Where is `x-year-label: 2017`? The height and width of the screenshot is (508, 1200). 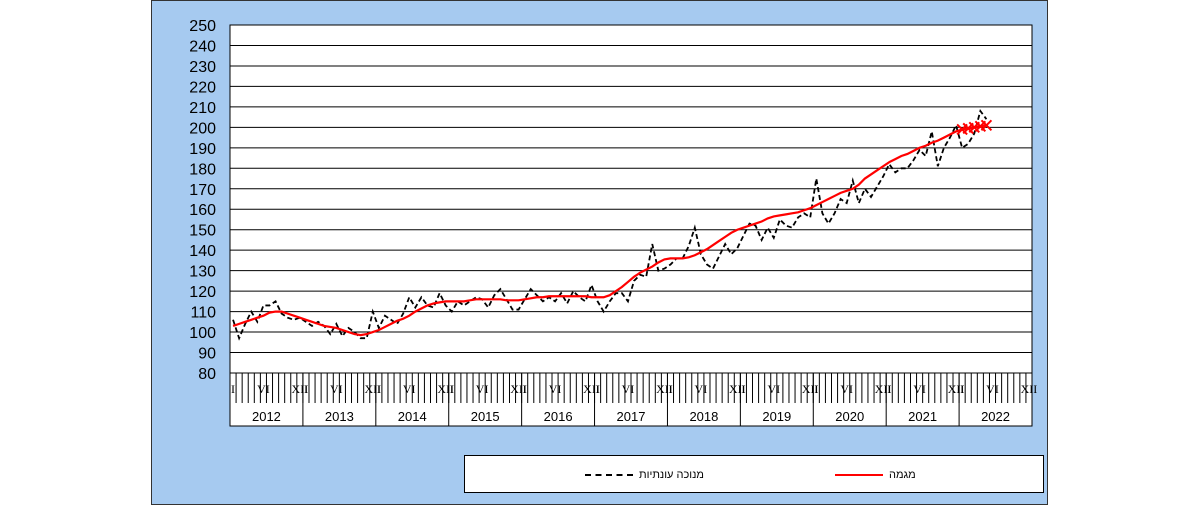 x-year-label: 2017 is located at coordinates (631, 416).